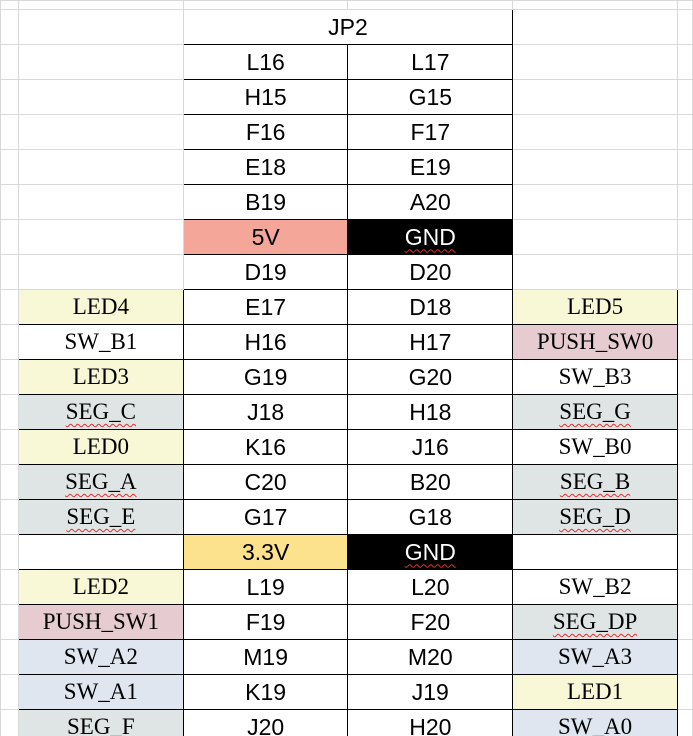 Image resolution: width=693 pixels, height=736 pixels. Describe the element at coordinates (430, 722) in the screenshot. I see `pin-cell-right: H20` at that location.